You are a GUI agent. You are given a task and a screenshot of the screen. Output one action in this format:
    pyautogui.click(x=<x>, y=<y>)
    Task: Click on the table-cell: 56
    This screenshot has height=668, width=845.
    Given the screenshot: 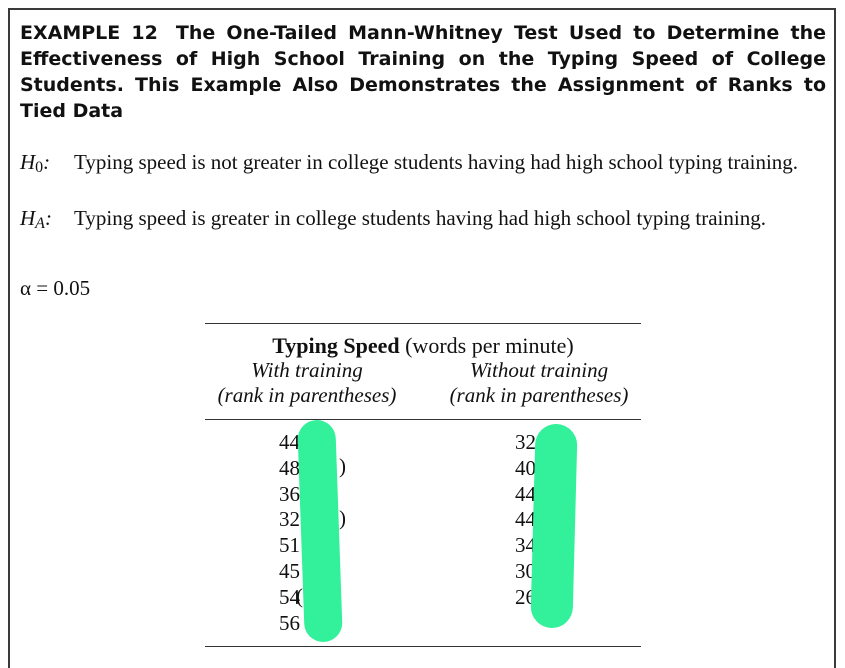 What is the action you would take?
    pyautogui.click(x=289, y=622)
    